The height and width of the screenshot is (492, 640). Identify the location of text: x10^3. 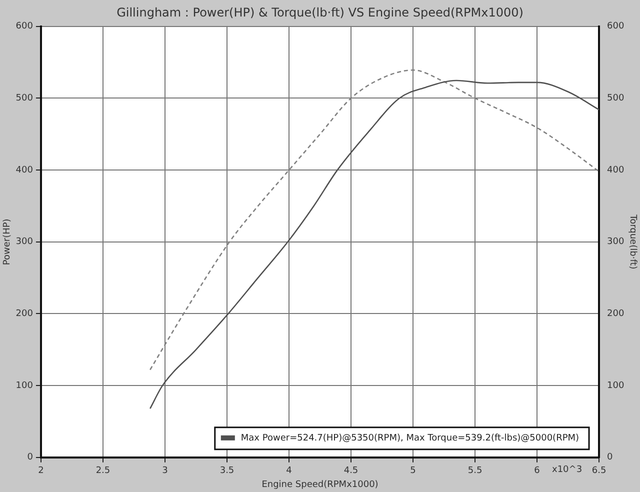
(567, 470).